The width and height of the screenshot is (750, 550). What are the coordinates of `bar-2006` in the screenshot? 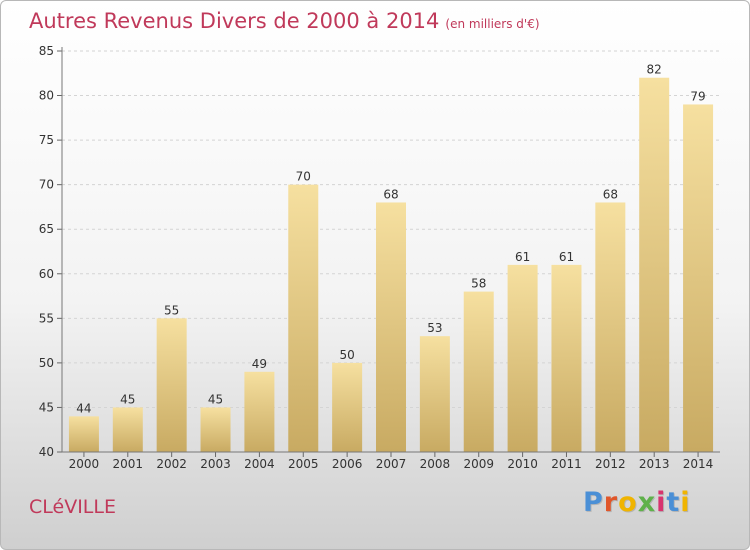 It's located at (347, 407).